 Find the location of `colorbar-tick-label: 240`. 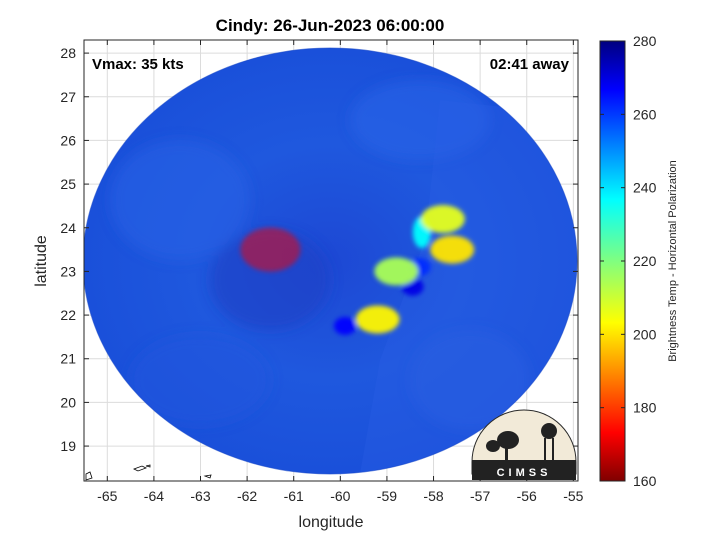

colorbar-tick-label: 240 is located at coordinates (645, 188).